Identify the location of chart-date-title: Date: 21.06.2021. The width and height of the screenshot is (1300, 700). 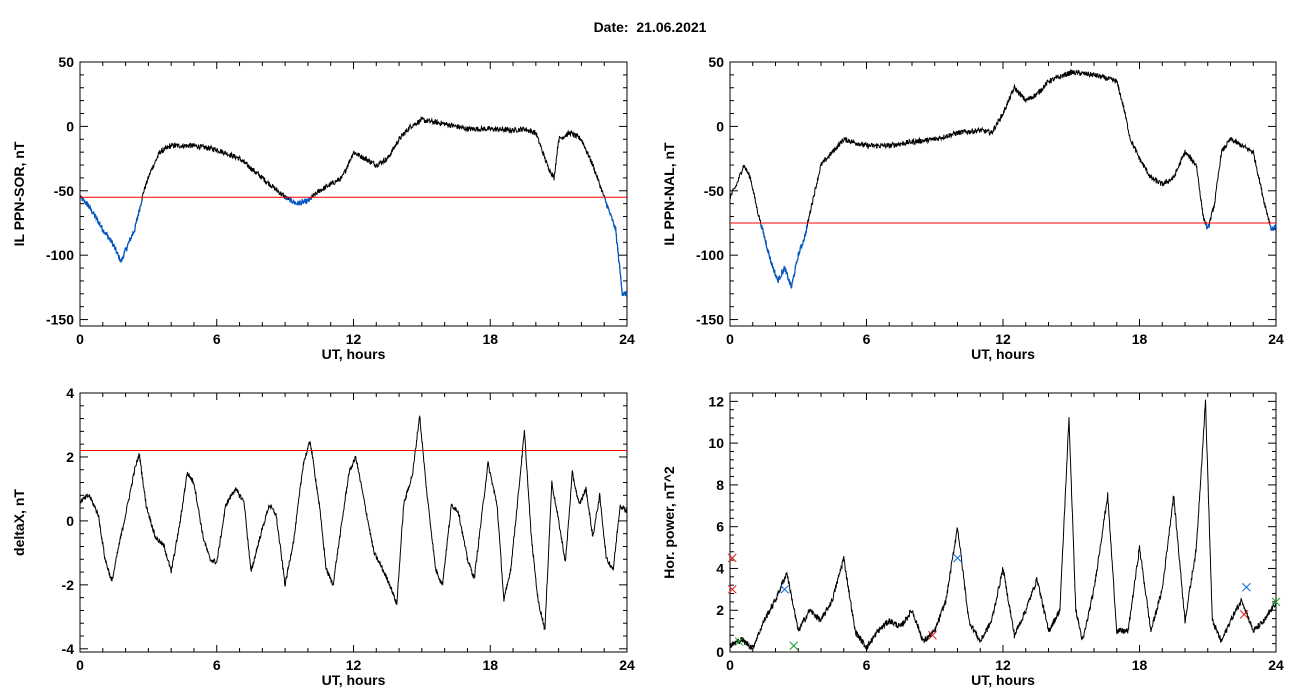
(650, 27).